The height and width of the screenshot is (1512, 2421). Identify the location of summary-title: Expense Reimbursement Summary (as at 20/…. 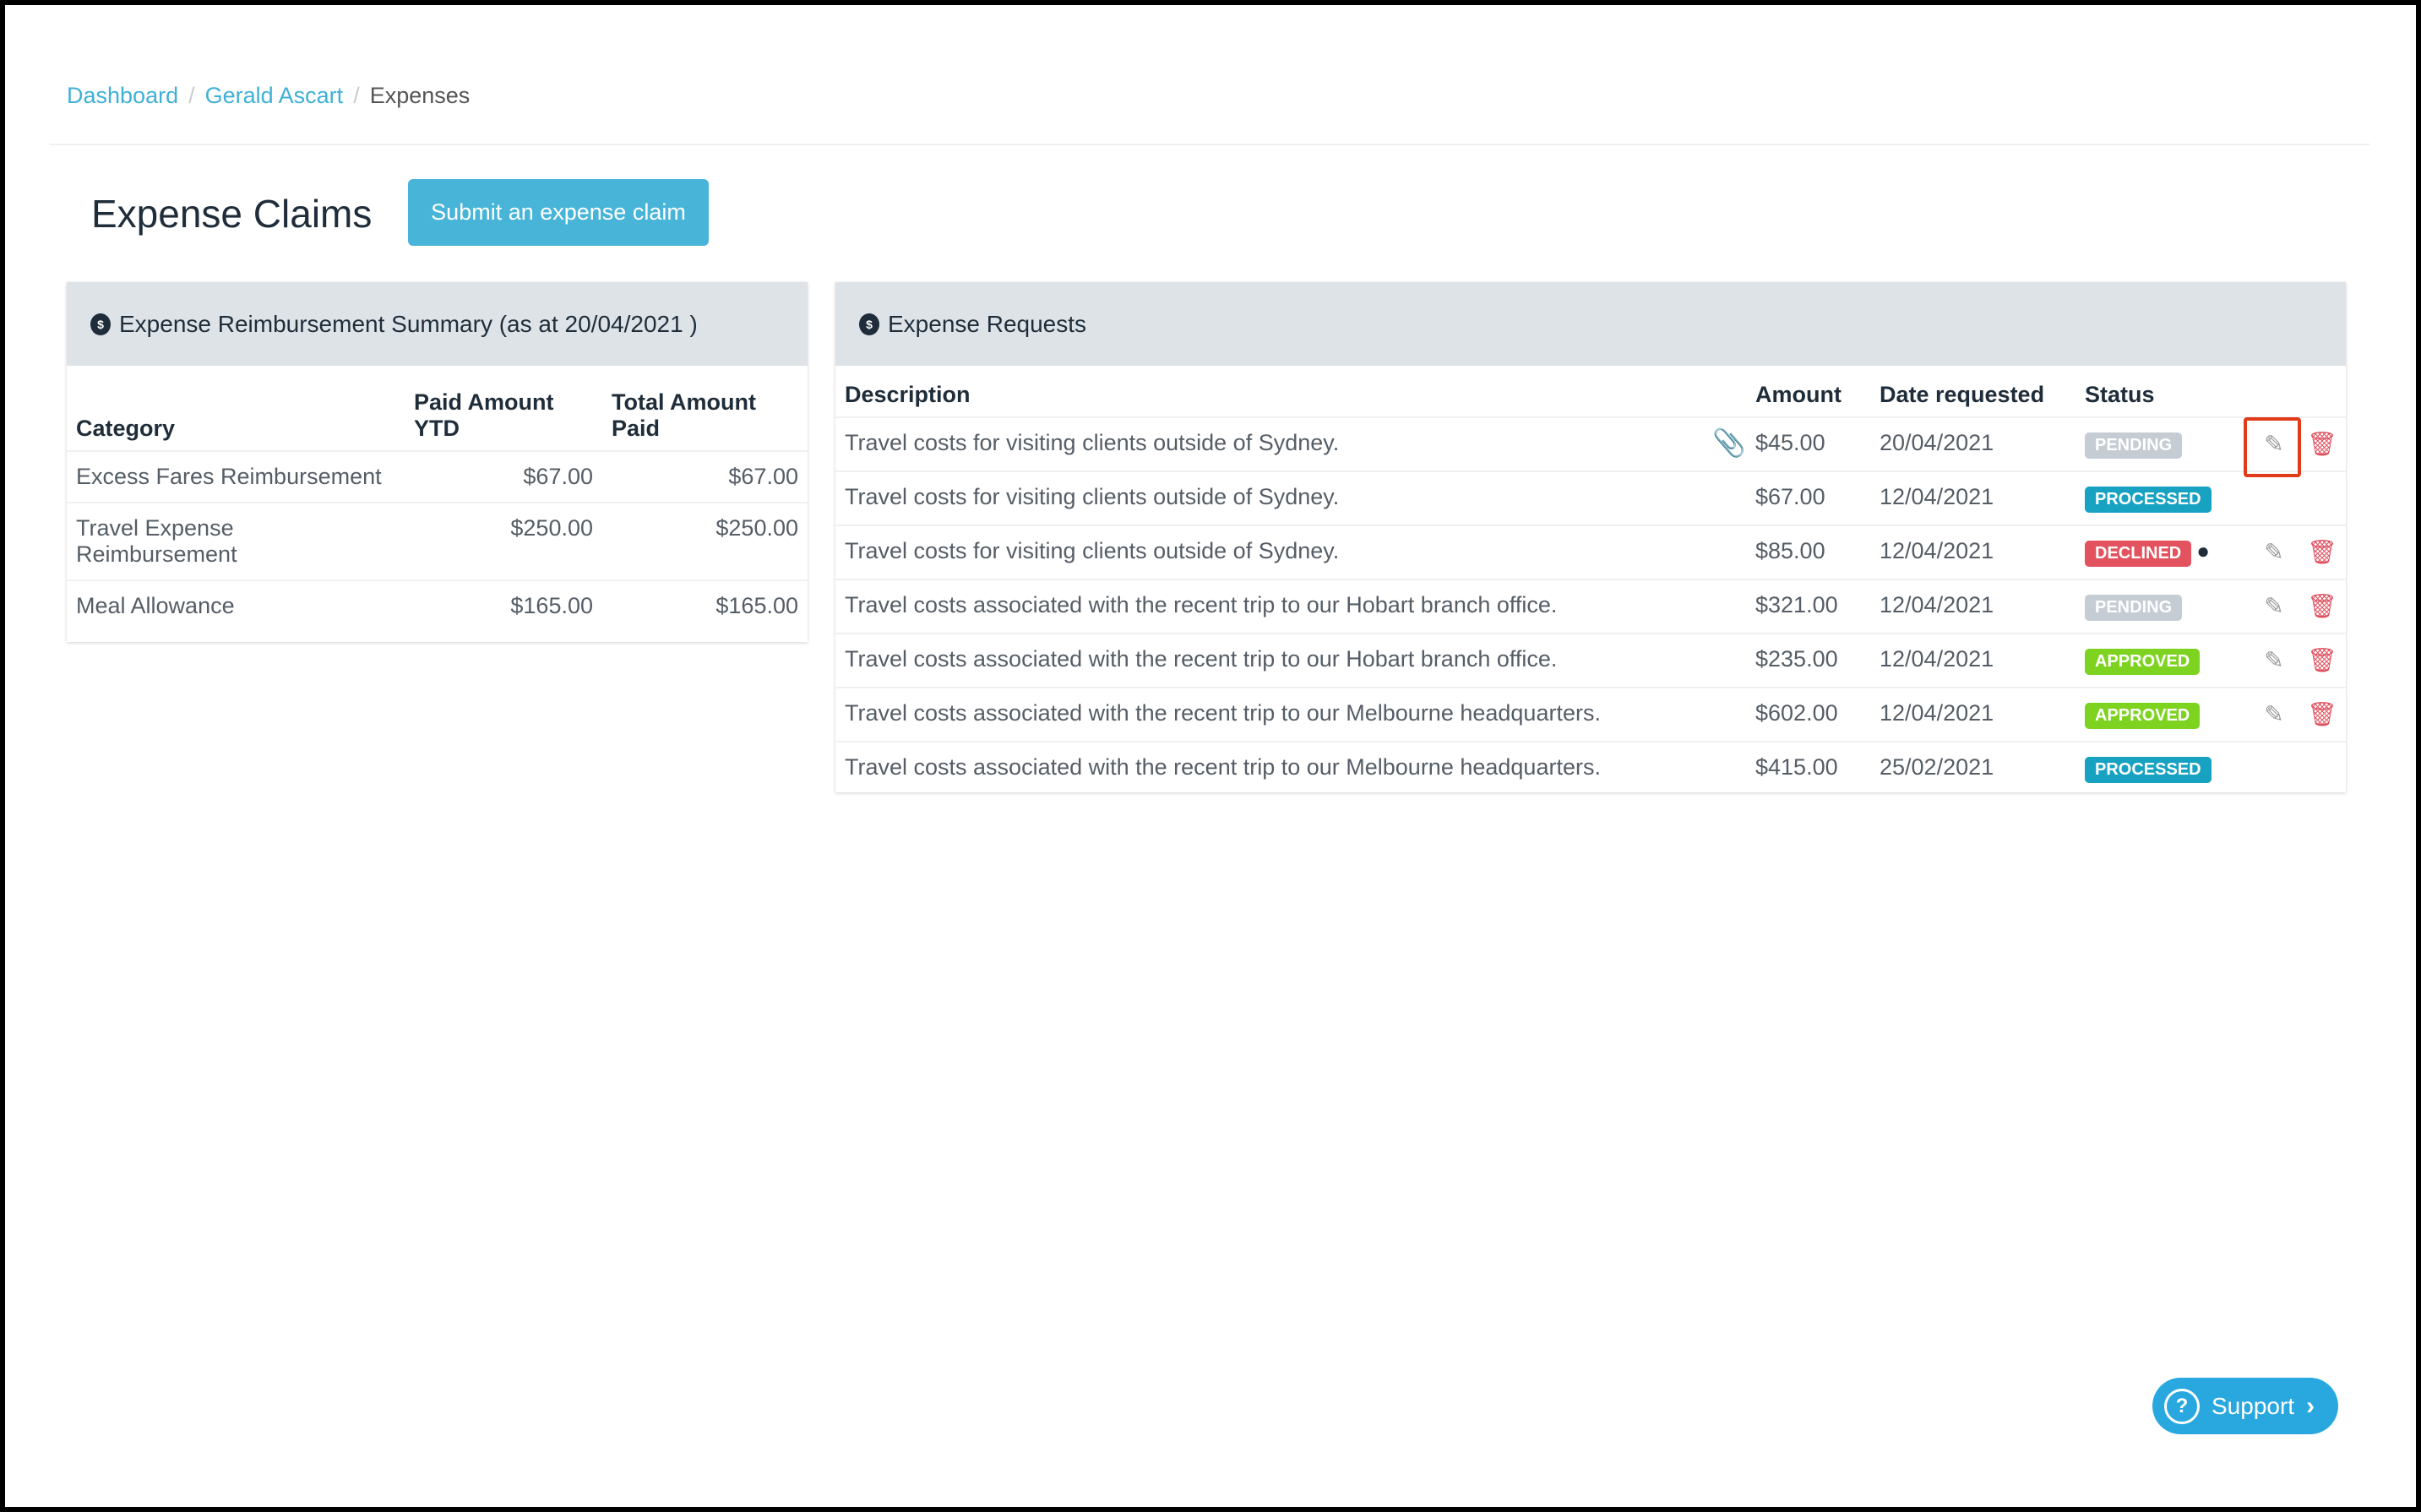
(408, 323).